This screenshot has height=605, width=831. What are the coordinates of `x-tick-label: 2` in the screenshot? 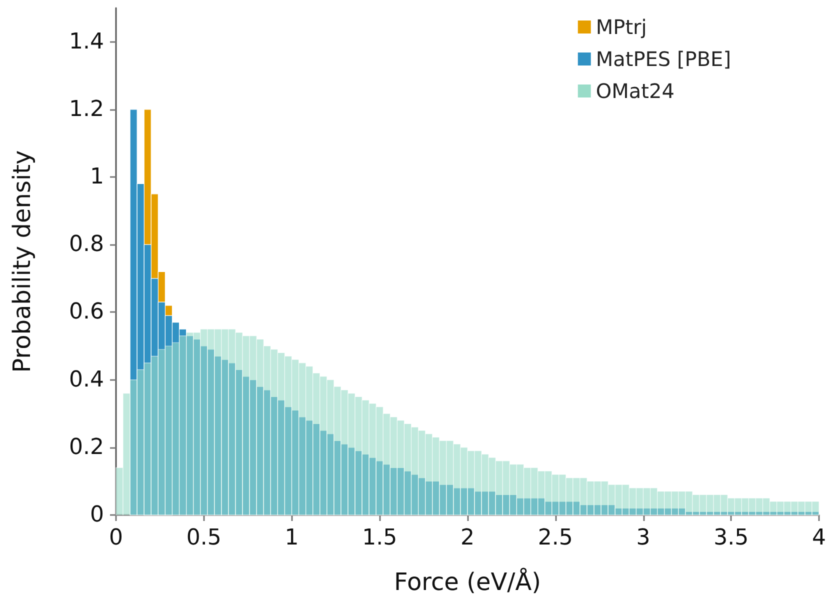 It's located at (467, 538).